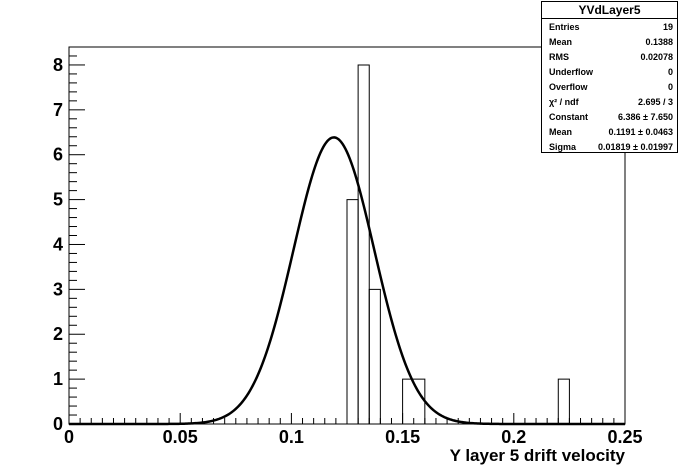 This screenshot has width=696, height=472. What do you see at coordinates (58, 155) in the screenshot?
I see `y-tick-label: 6` at bounding box center [58, 155].